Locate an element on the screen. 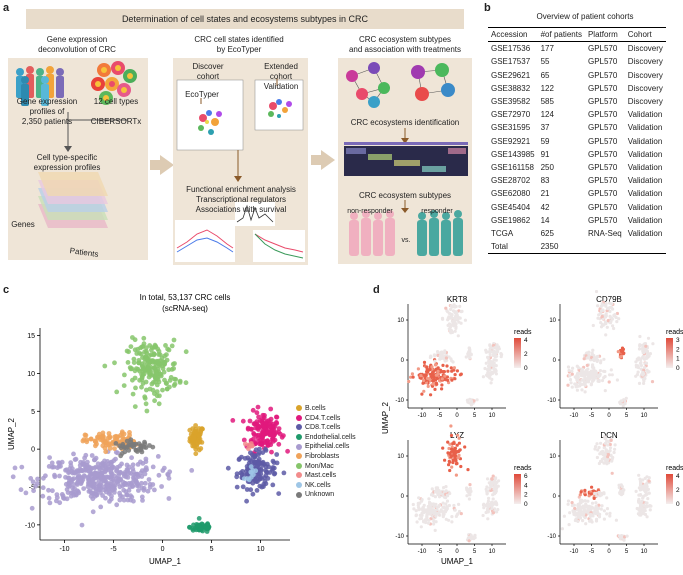  y-tick-label: 0 is located at coordinates (403, 497).